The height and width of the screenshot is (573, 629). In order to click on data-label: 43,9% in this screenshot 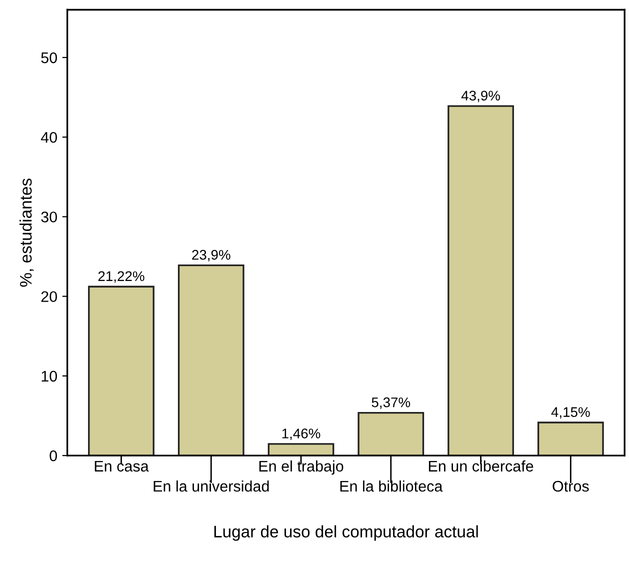, I will do `click(480, 96)`.